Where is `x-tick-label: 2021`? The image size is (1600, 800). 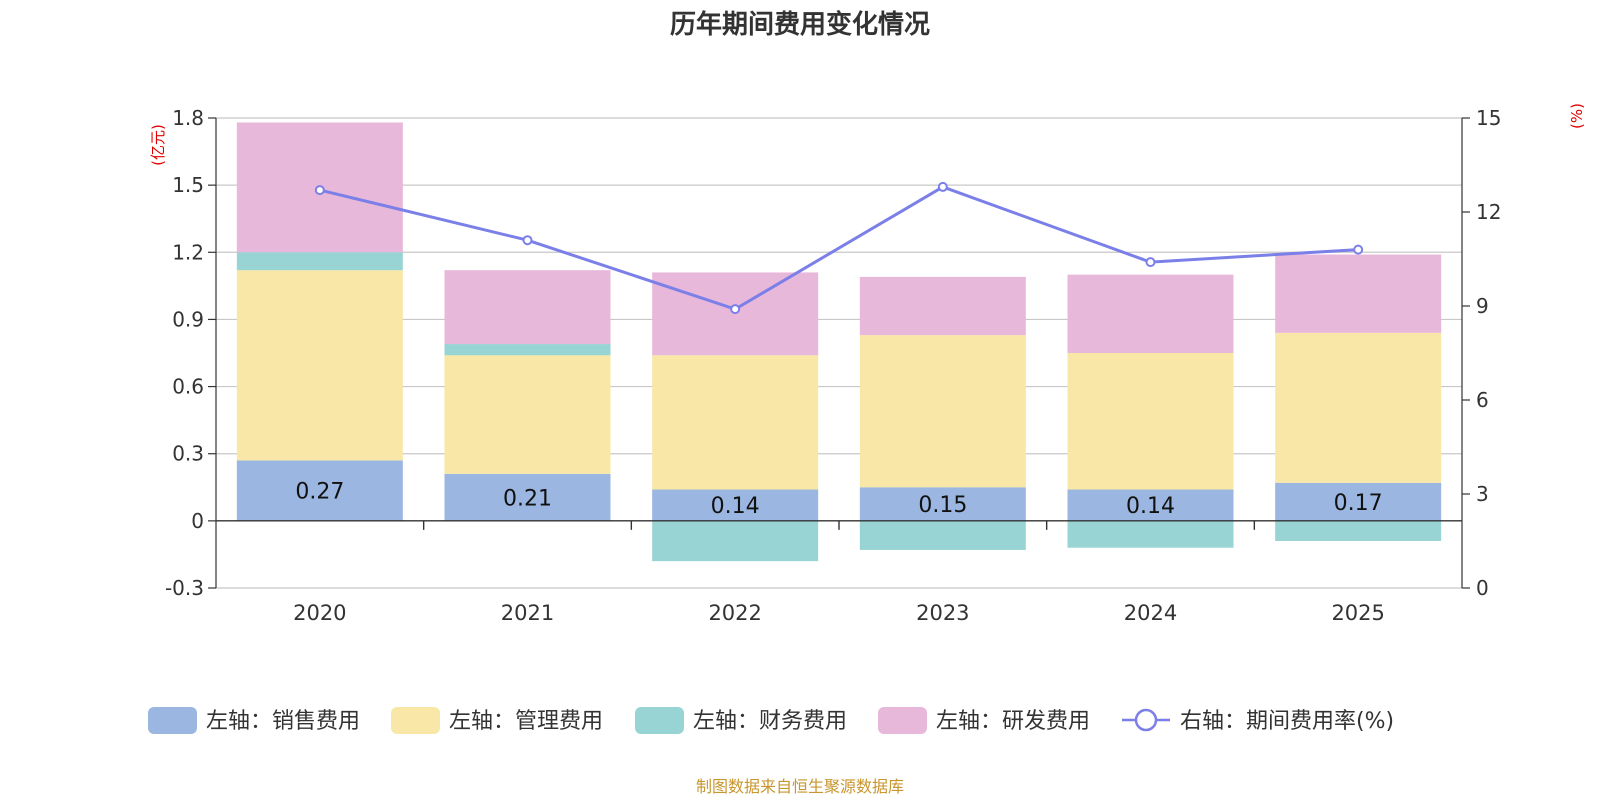 x-tick-label: 2021 is located at coordinates (527, 613).